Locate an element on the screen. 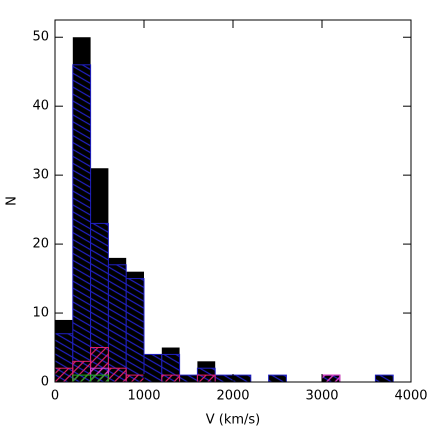  x-axis-label: V (km/s) is located at coordinates (233, 420).